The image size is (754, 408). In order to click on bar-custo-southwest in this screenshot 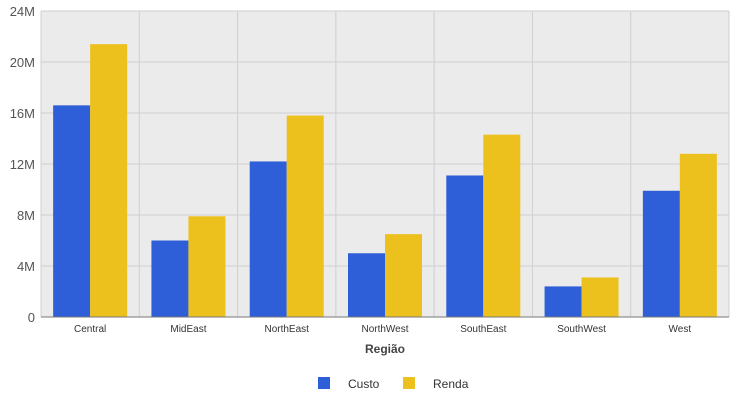, I will do `click(563, 301)`.